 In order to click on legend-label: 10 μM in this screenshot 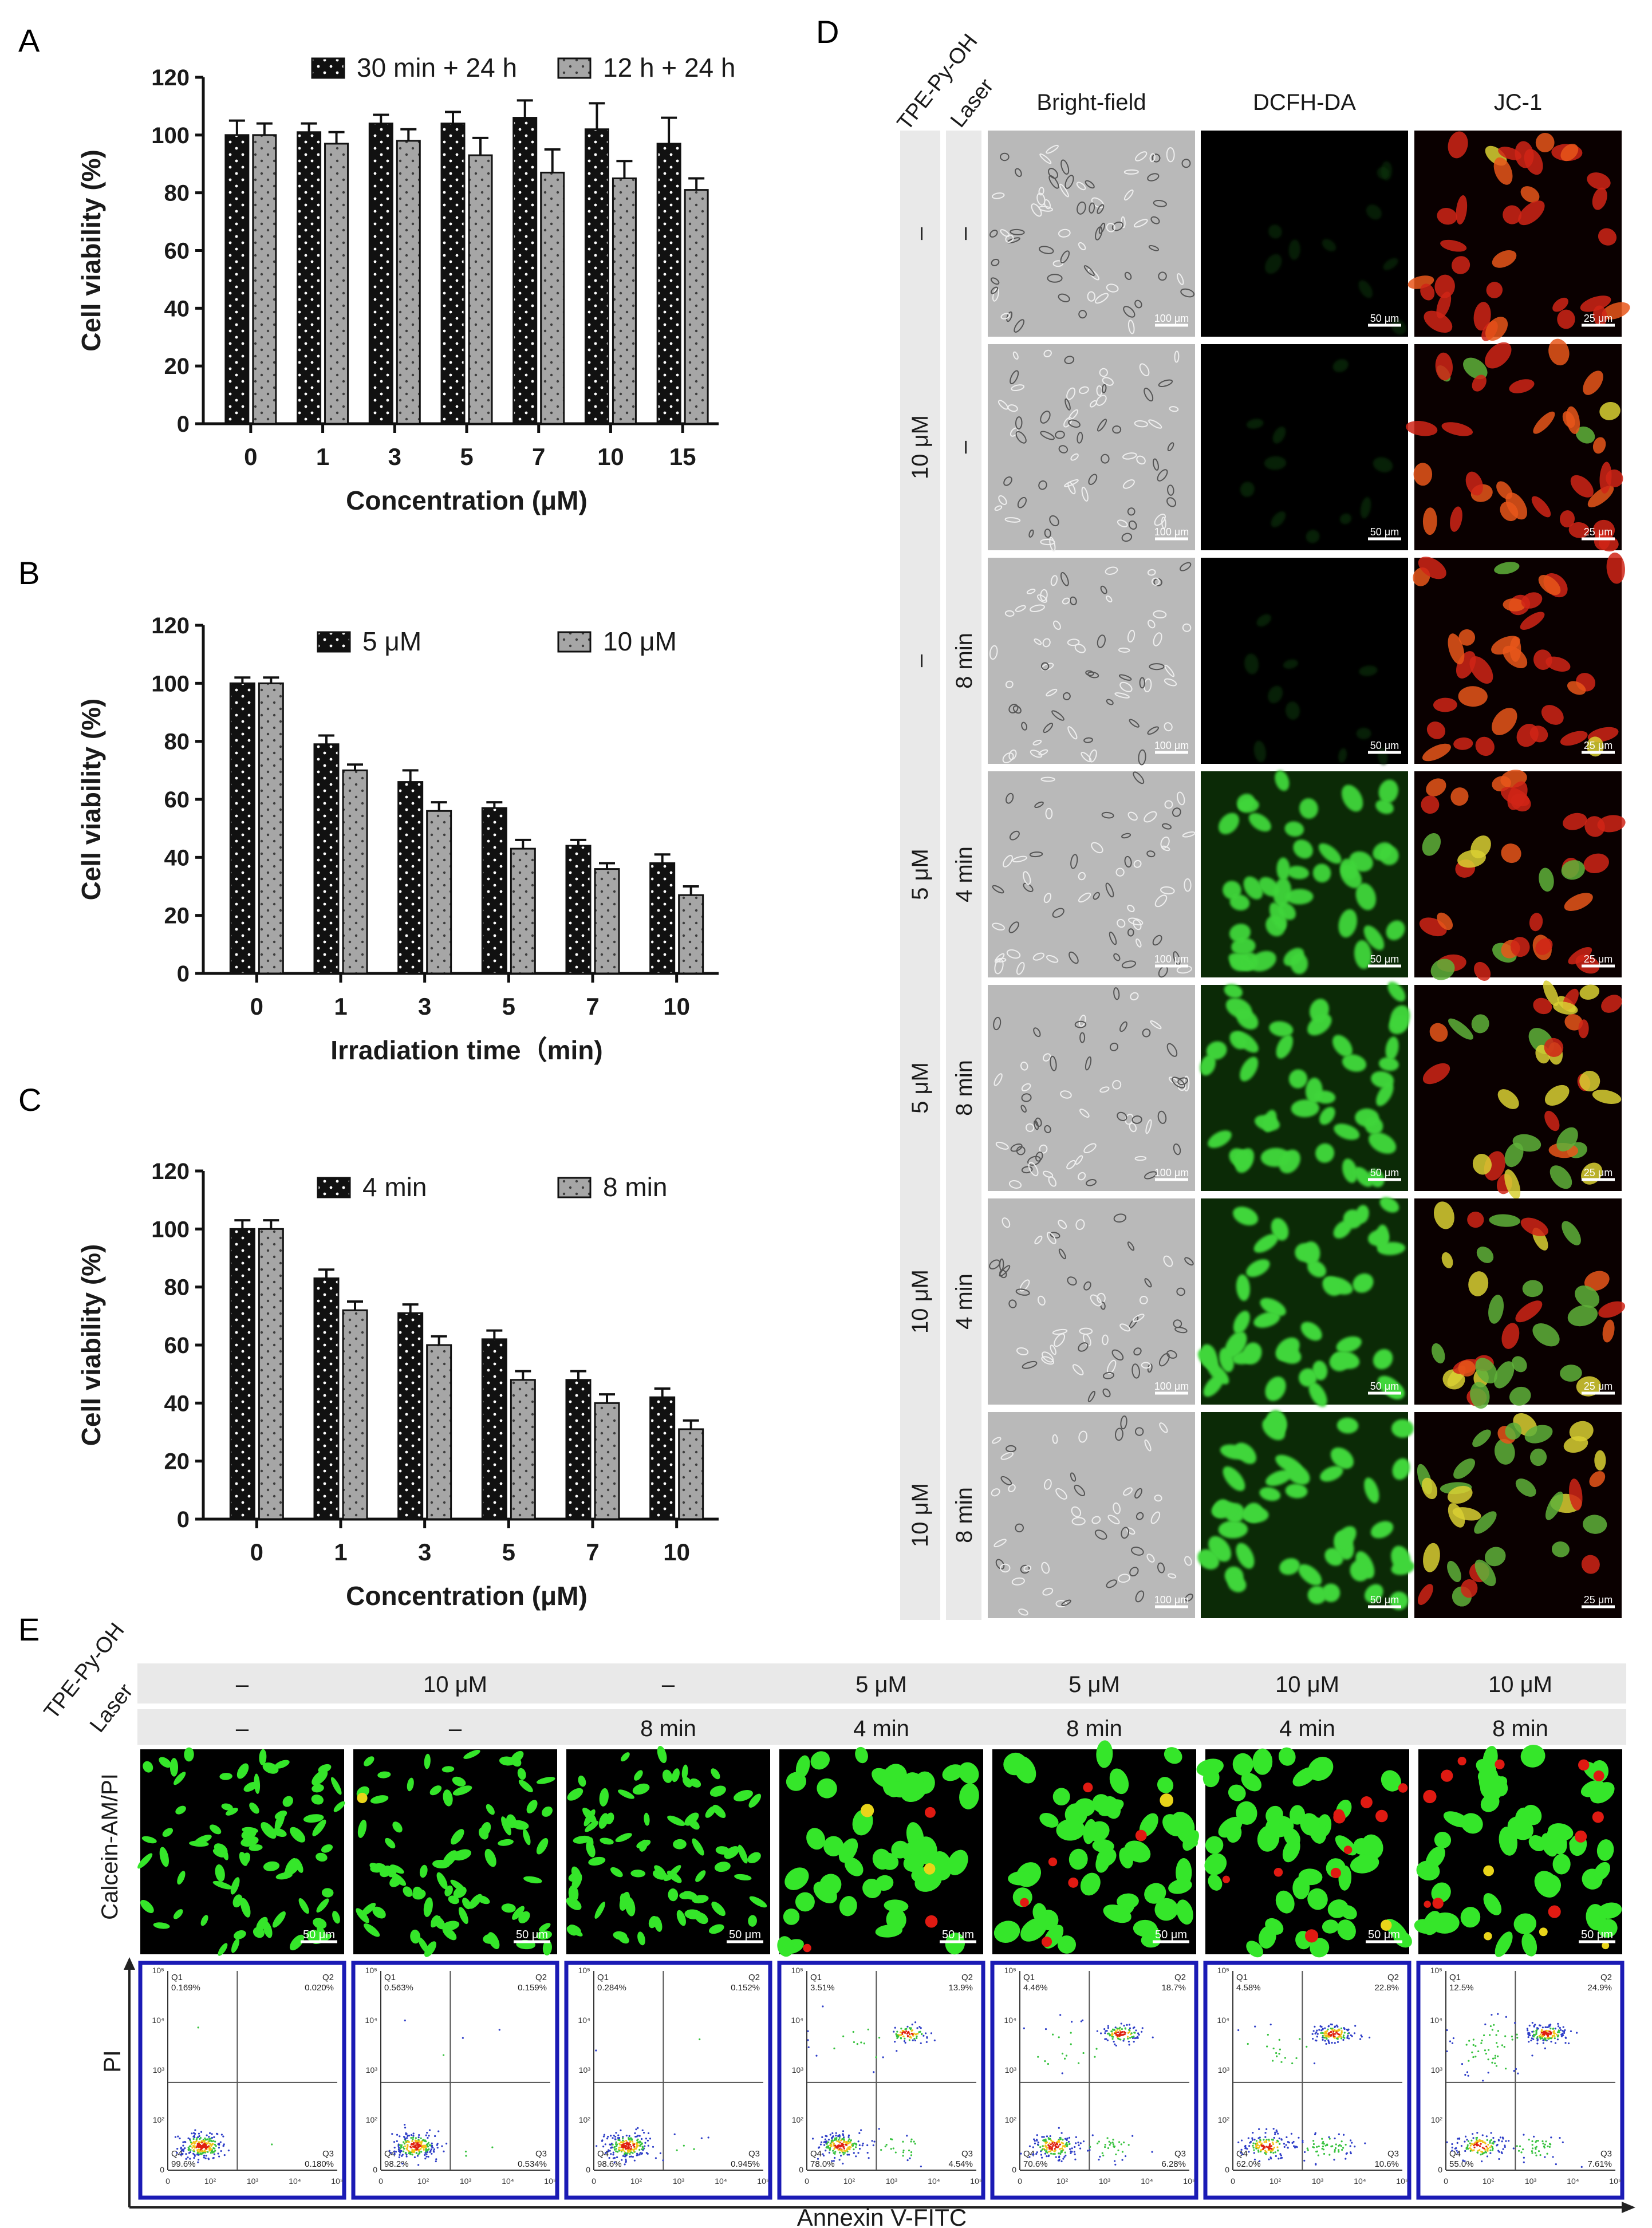, I will do `click(640, 641)`.